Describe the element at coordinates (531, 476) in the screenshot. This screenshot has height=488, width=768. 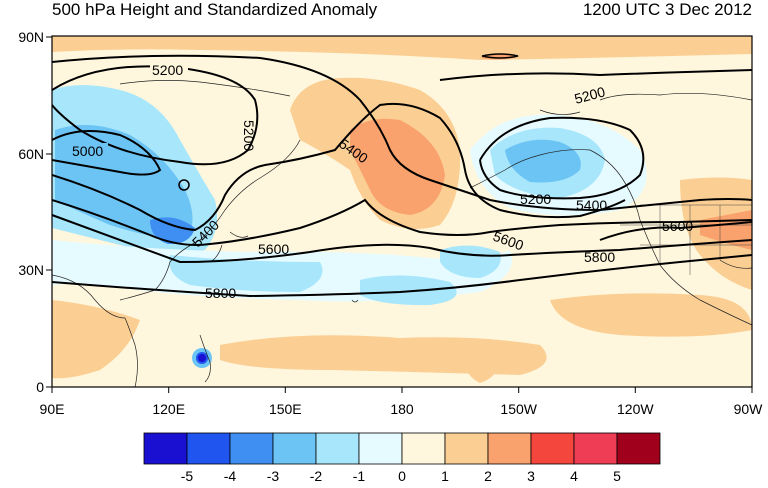
I see `colorbar-label: 3` at that location.